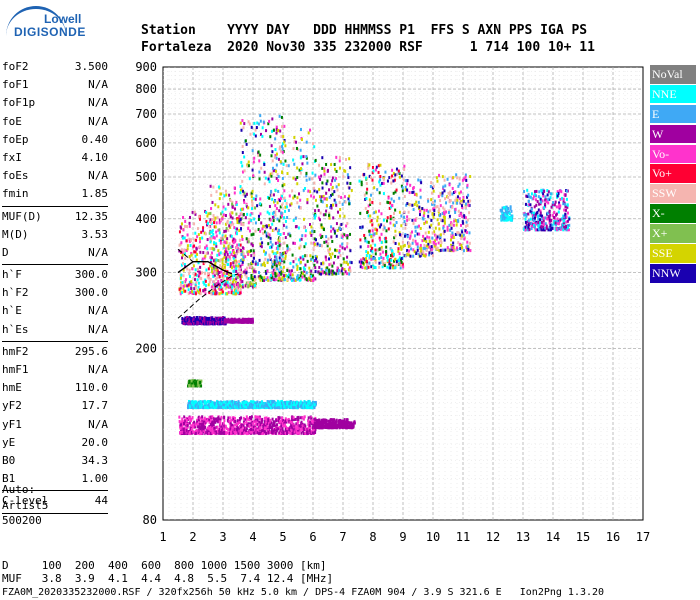  Describe the element at coordinates (9, 442) in the screenshot. I see `param-name: yE` at that location.